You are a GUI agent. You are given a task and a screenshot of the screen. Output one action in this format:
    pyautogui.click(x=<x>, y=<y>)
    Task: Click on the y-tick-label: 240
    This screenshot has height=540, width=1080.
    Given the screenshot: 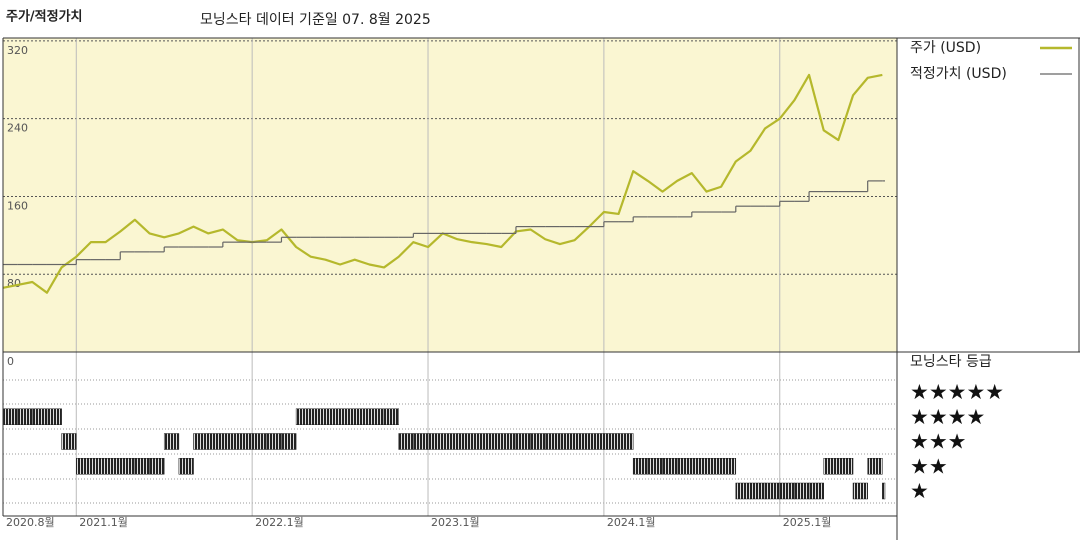 What is the action you would take?
    pyautogui.click(x=17, y=128)
    